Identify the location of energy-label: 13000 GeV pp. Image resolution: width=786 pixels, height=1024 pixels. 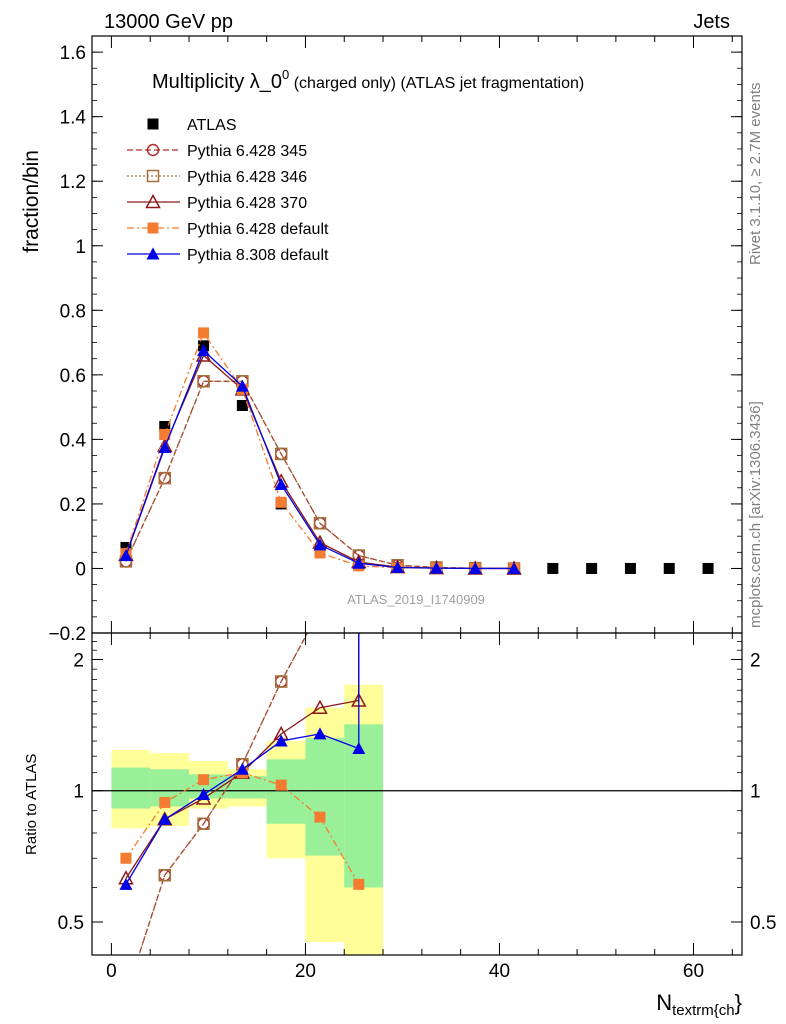
(168, 22).